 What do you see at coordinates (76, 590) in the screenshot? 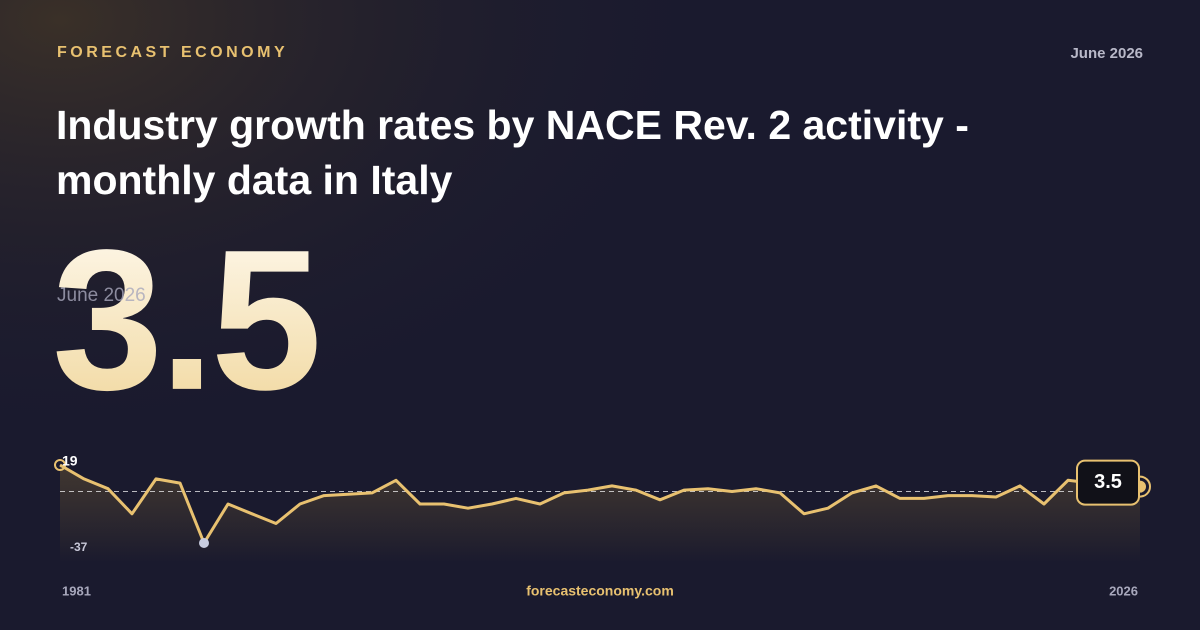
I see `start-year: 1981` at bounding box center [76, 590].